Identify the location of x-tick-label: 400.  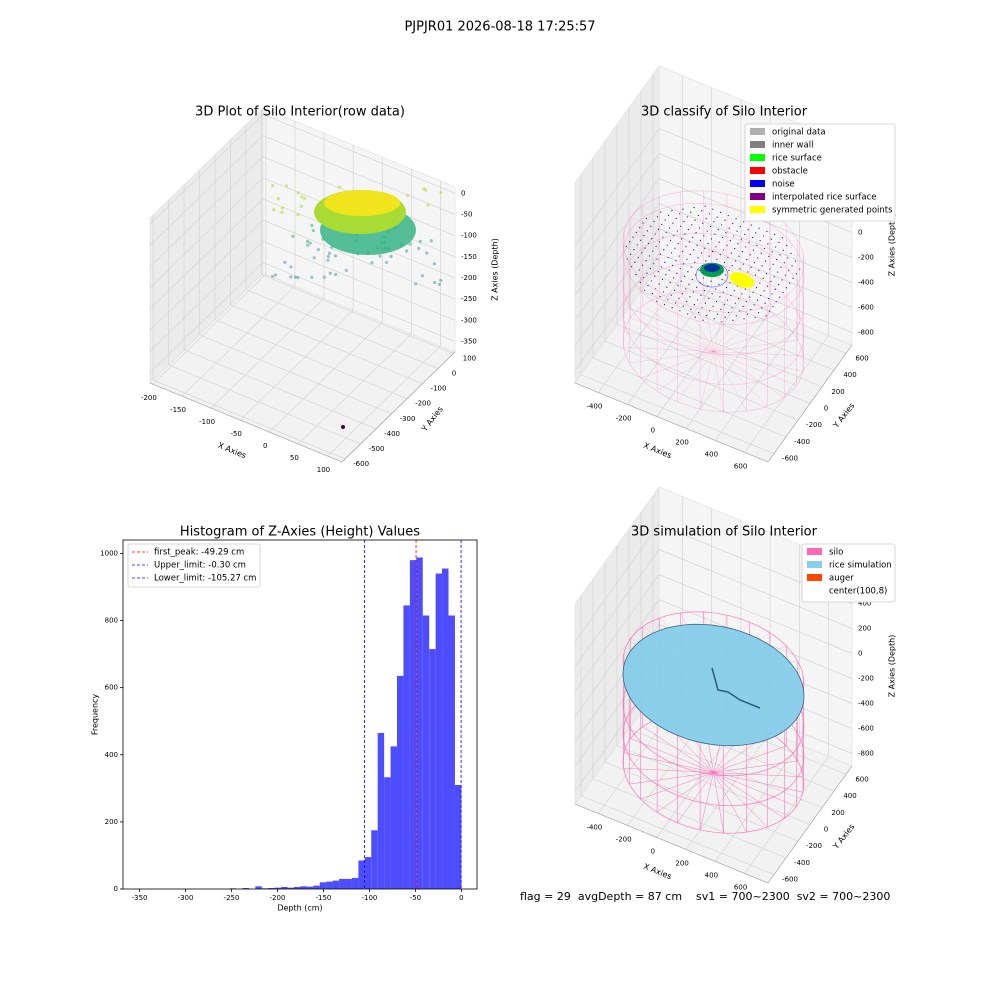
(711, 454).